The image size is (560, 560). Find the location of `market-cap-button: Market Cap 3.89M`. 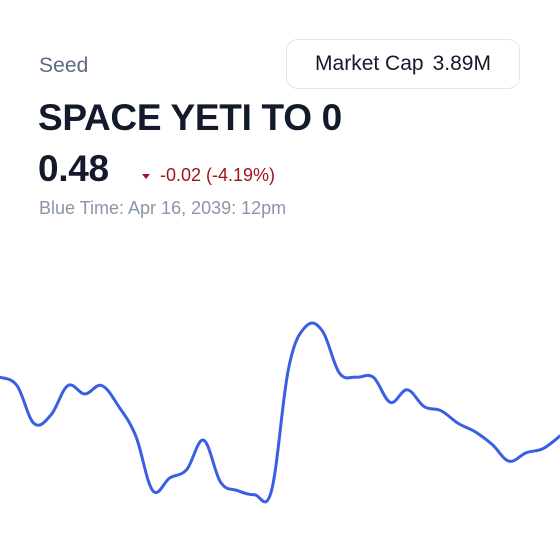

market-cap-button: Market Cap 3.89M is located at coordinates (403, 64).